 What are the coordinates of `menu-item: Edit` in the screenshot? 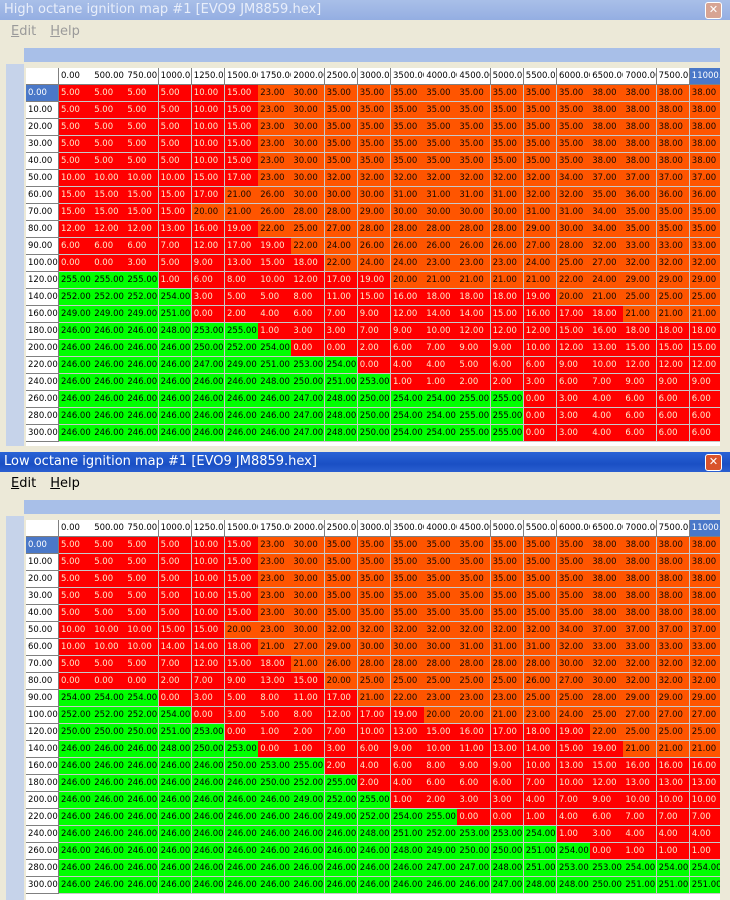 It's located at (24, 483).